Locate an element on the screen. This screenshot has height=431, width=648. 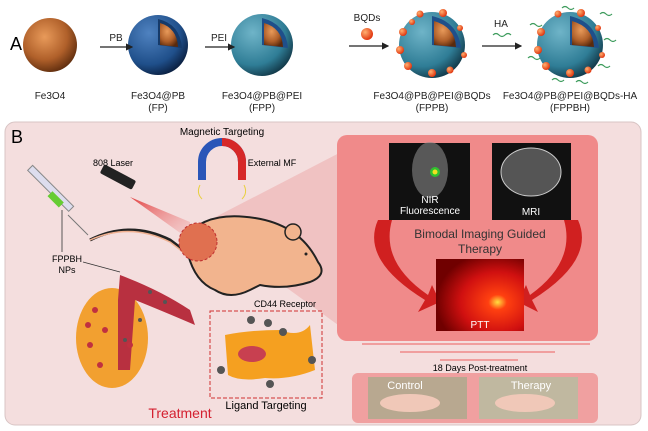
magnet-icon is located at coordinates (222, 169).